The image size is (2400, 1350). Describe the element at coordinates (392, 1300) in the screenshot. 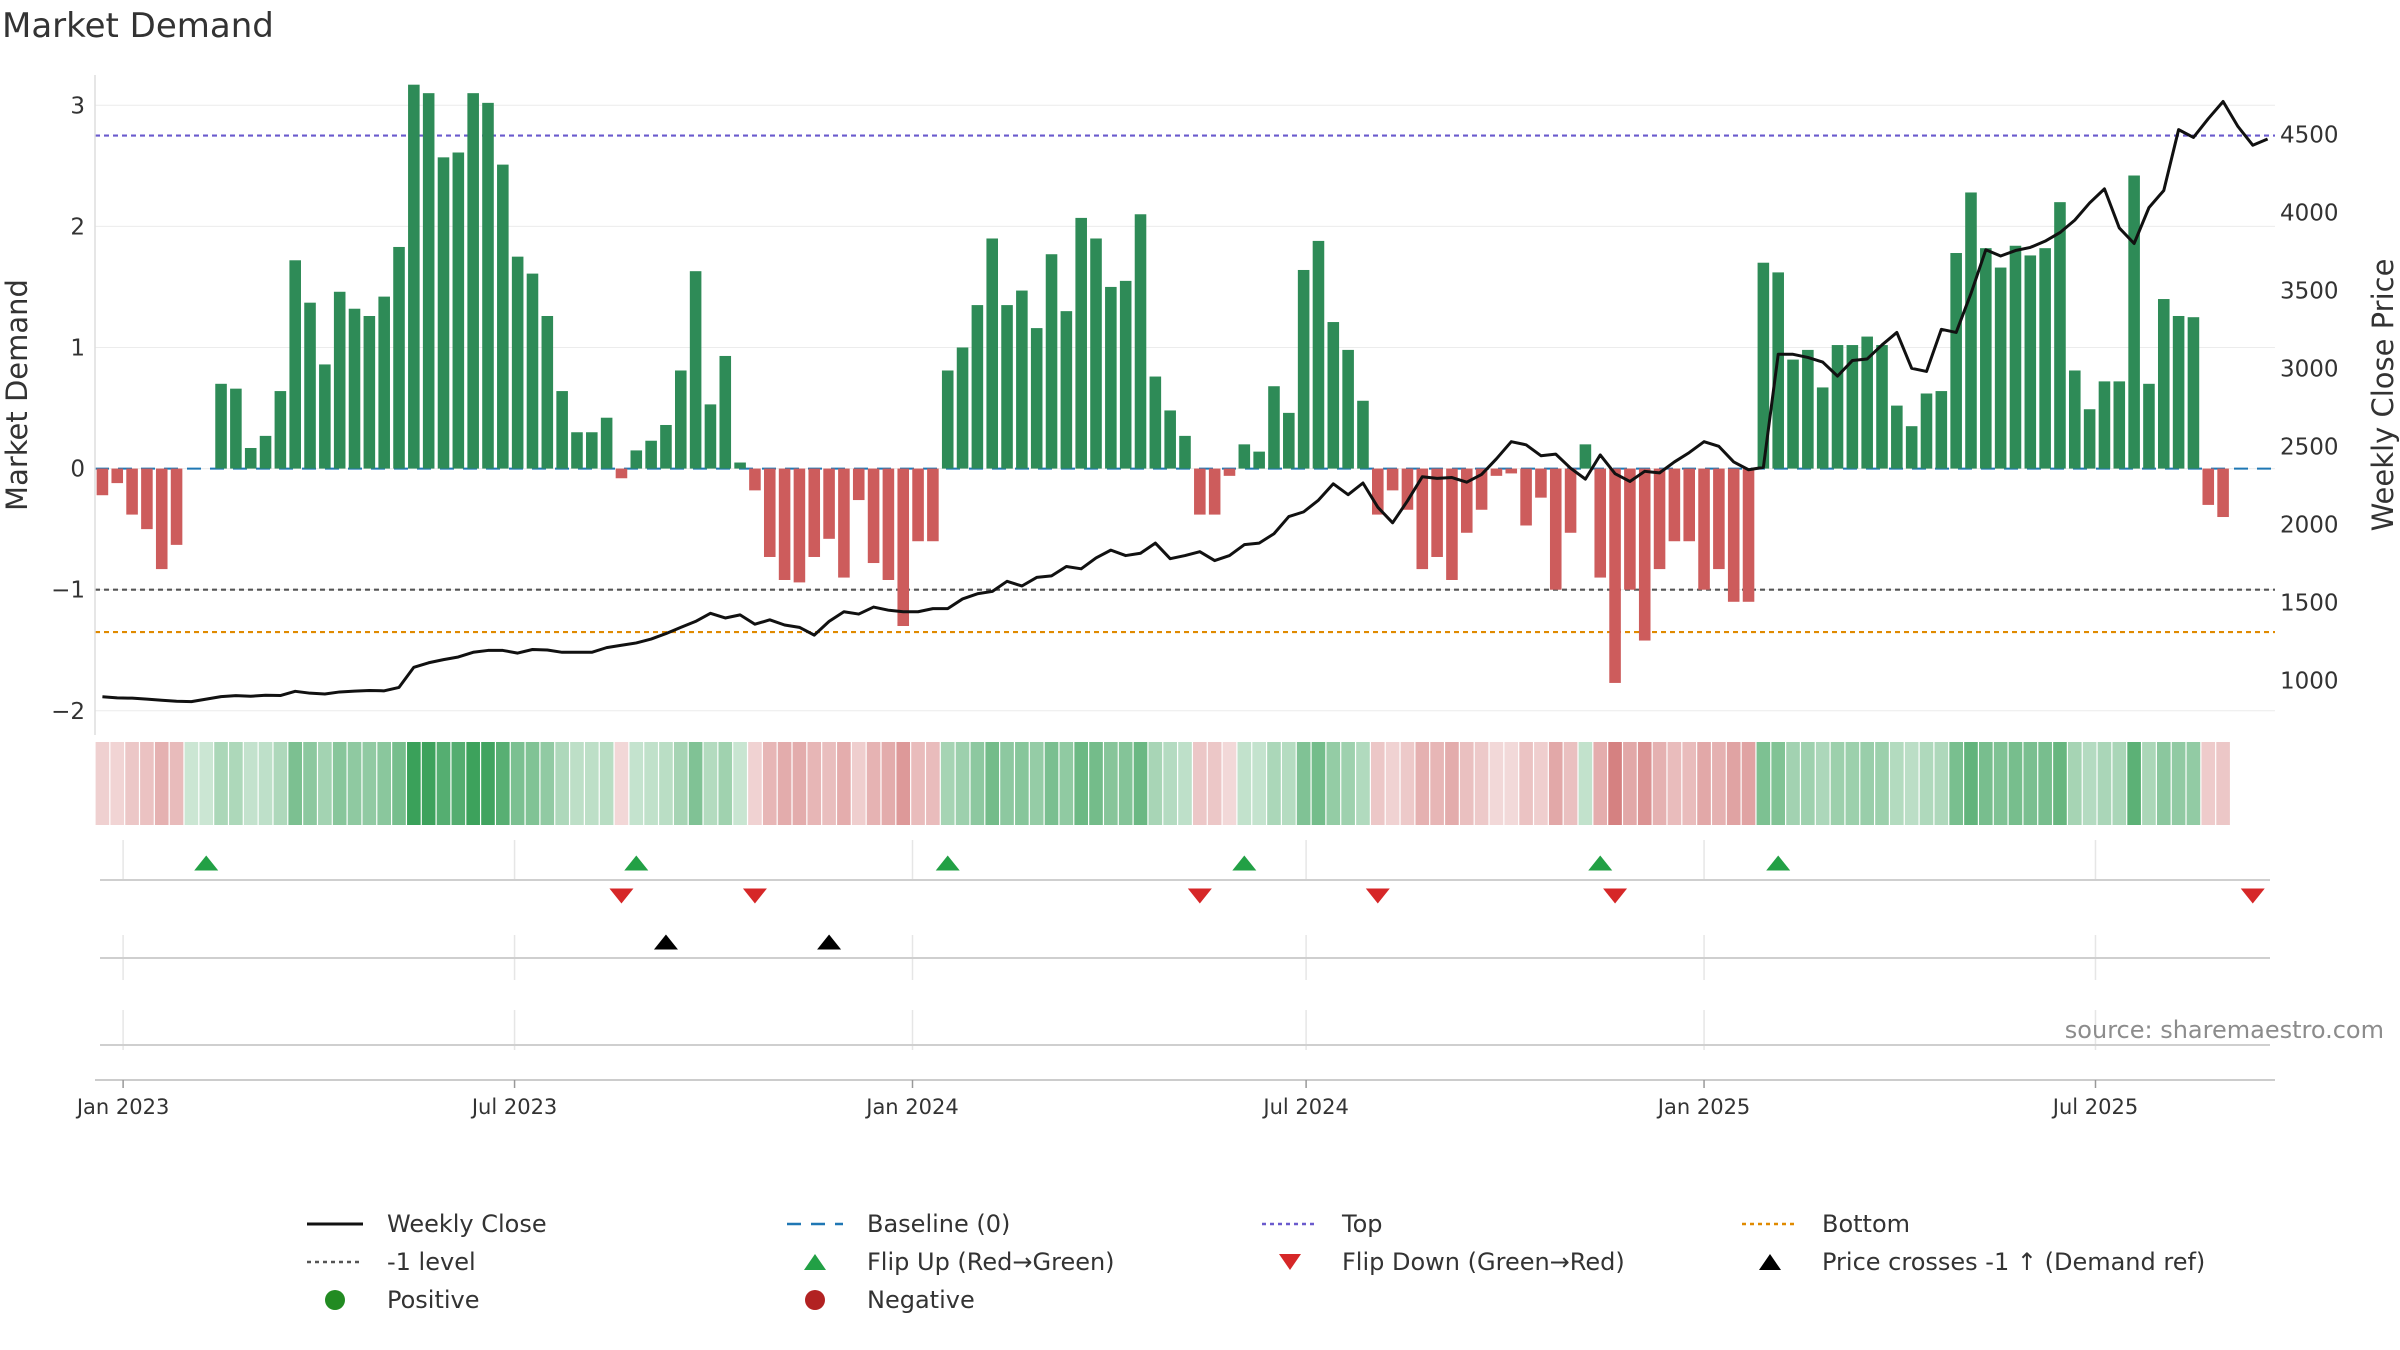

I see `legend-item: Positive` at that location.